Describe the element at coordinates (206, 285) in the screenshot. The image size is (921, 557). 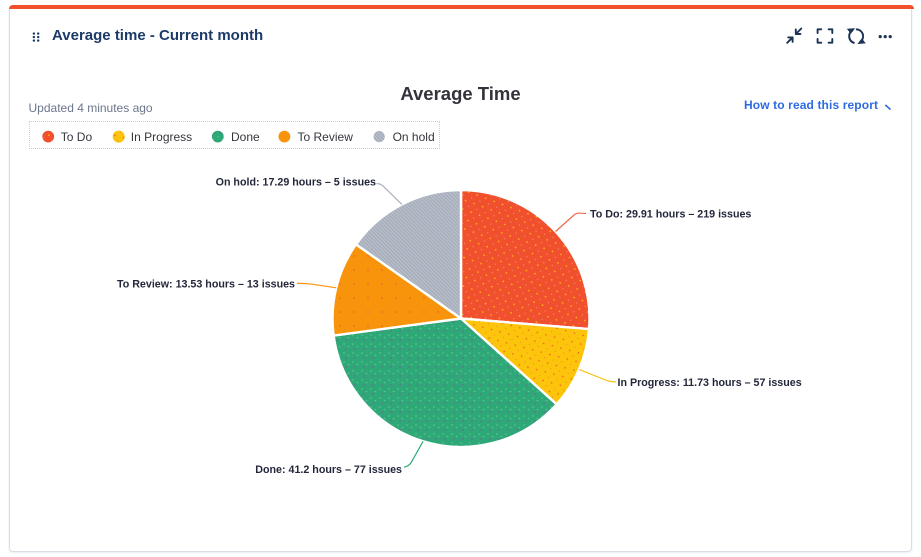
I see `svg-text:To Review: 13.53 hours – 13 is: To Review: 13.53 hours – 13 issues` at that location.